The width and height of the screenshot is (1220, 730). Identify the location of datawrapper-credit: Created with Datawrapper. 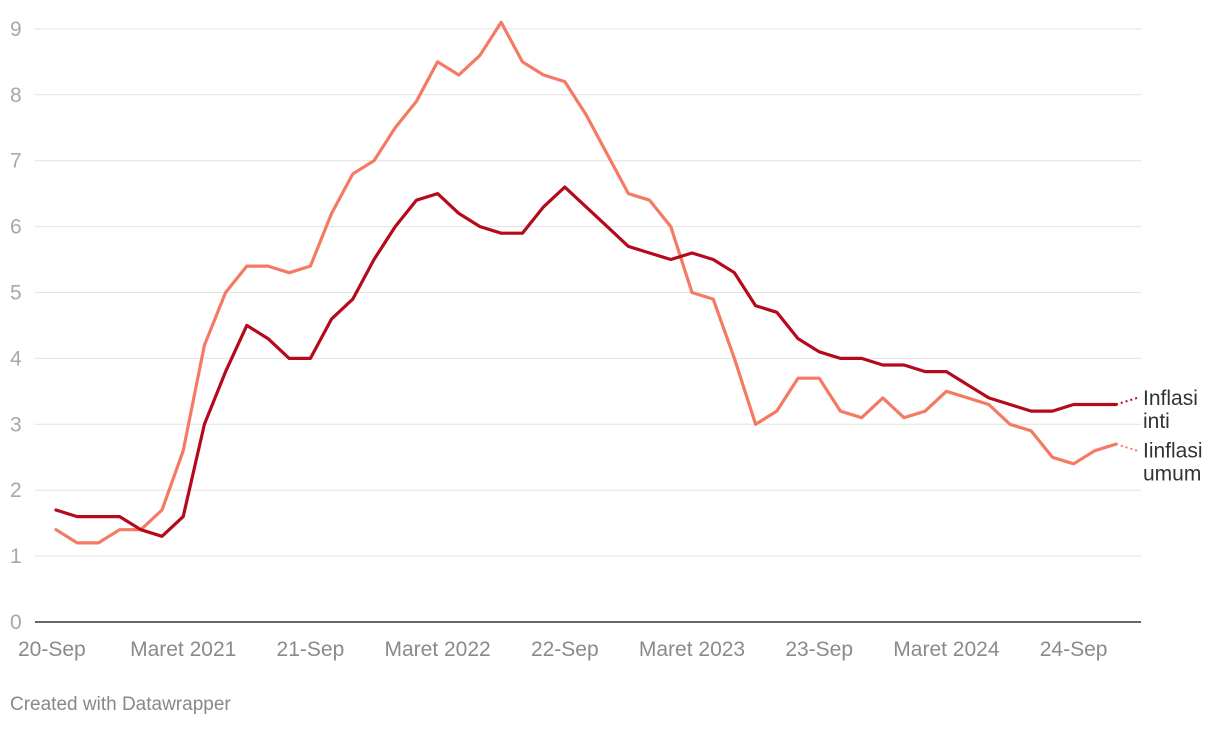
(120, 704).